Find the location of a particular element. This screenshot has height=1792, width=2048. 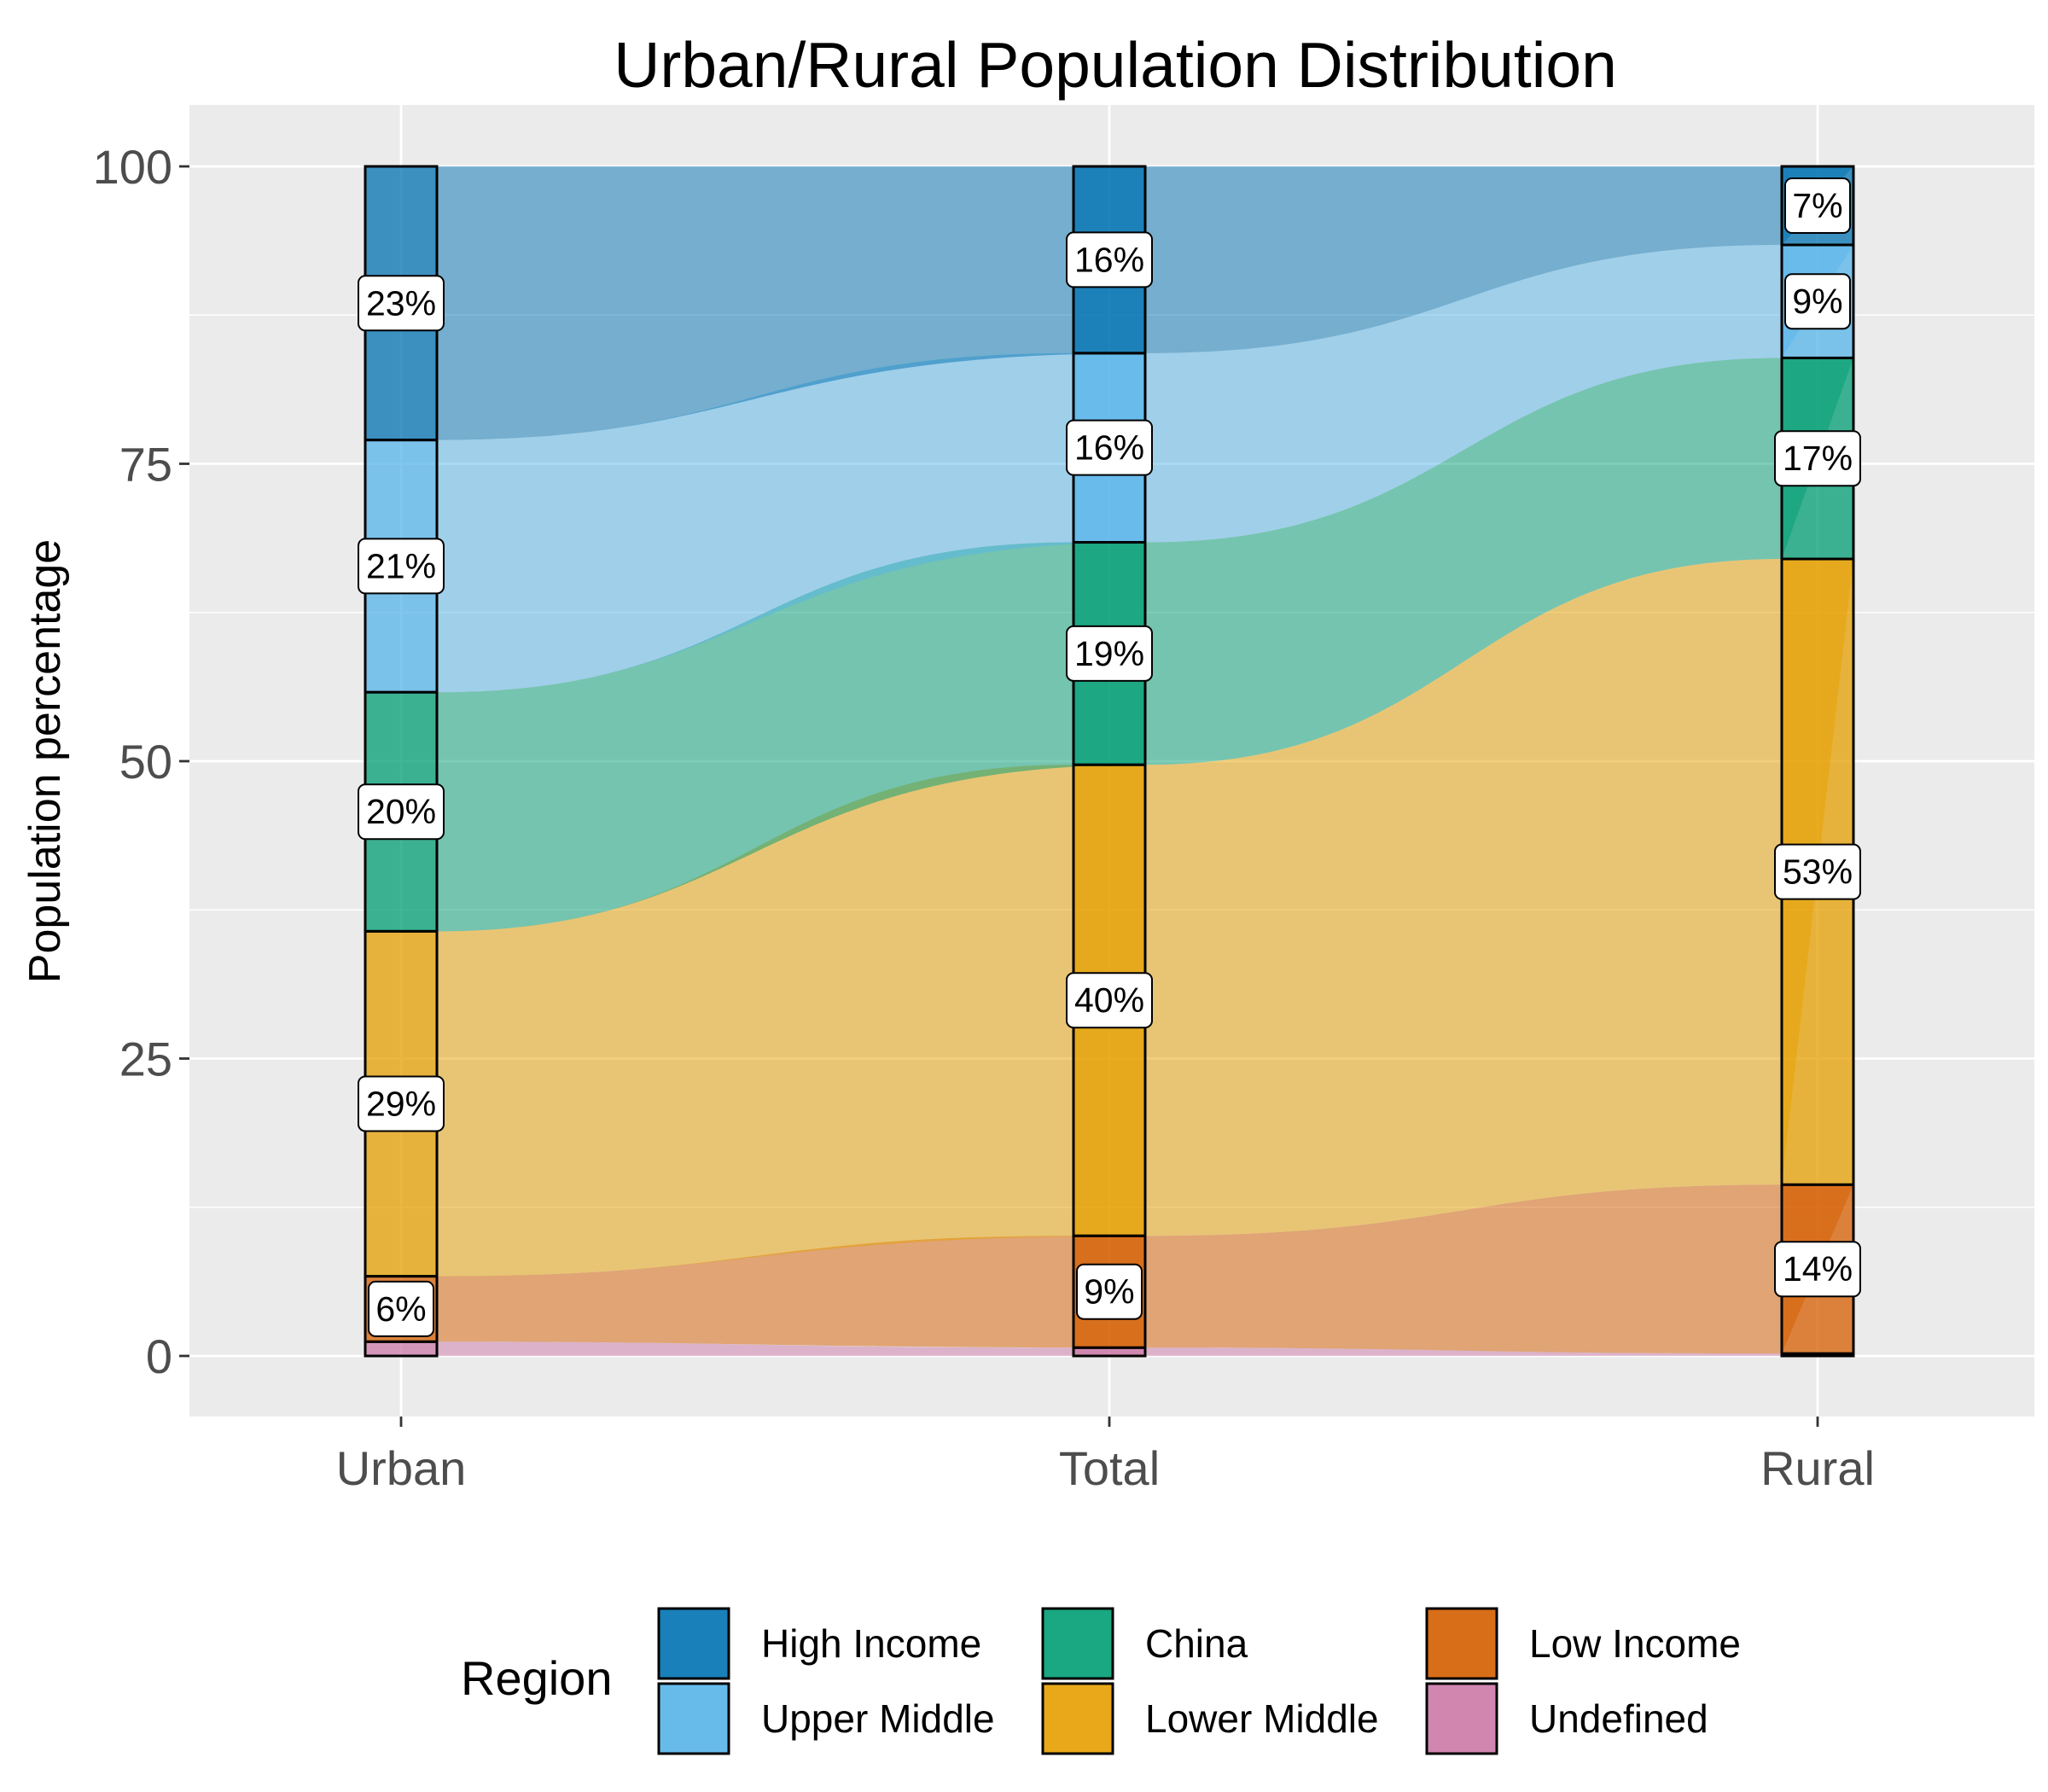

y-tick-label: 100 is located at coordinates (132, 167).